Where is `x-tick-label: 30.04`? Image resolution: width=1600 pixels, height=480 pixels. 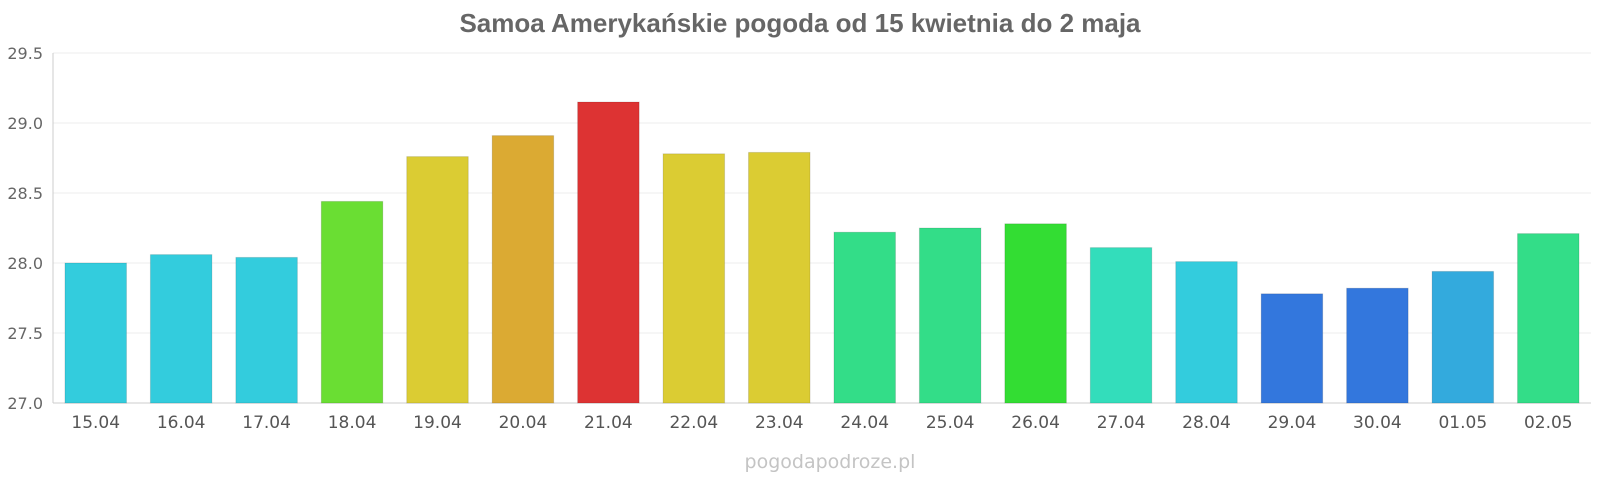
x-tick-label: 30.04 is located at coordinates (1377, 423).